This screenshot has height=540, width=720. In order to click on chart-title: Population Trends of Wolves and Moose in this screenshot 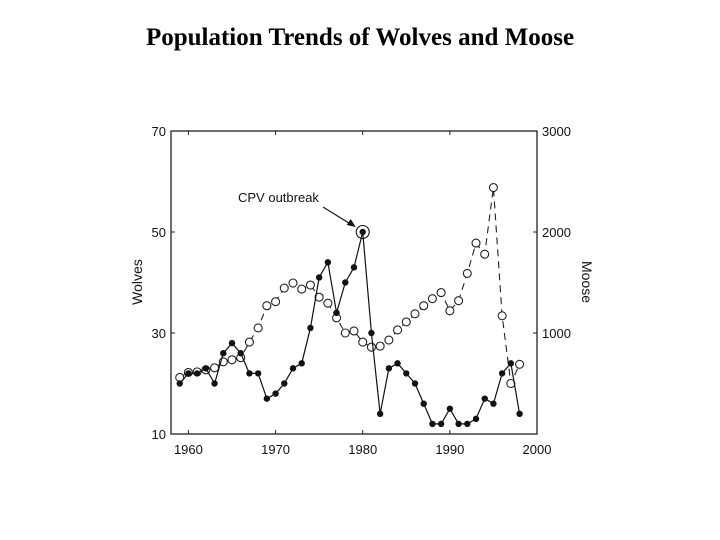, I will do `click(360, 37)`.